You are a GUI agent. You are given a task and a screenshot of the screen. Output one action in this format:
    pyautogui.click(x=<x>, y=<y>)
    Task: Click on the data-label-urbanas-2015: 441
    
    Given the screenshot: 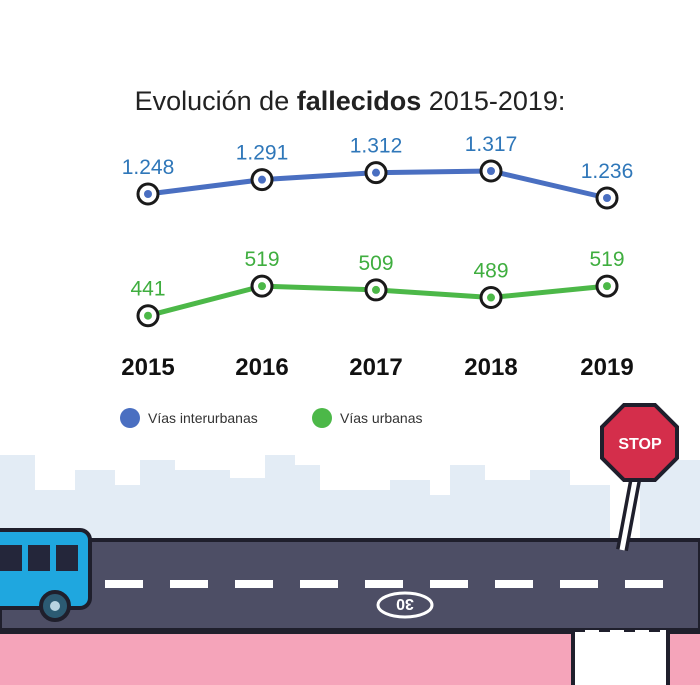 What is the action you would take?
    pyautogui.click(x=147, y=289)
    